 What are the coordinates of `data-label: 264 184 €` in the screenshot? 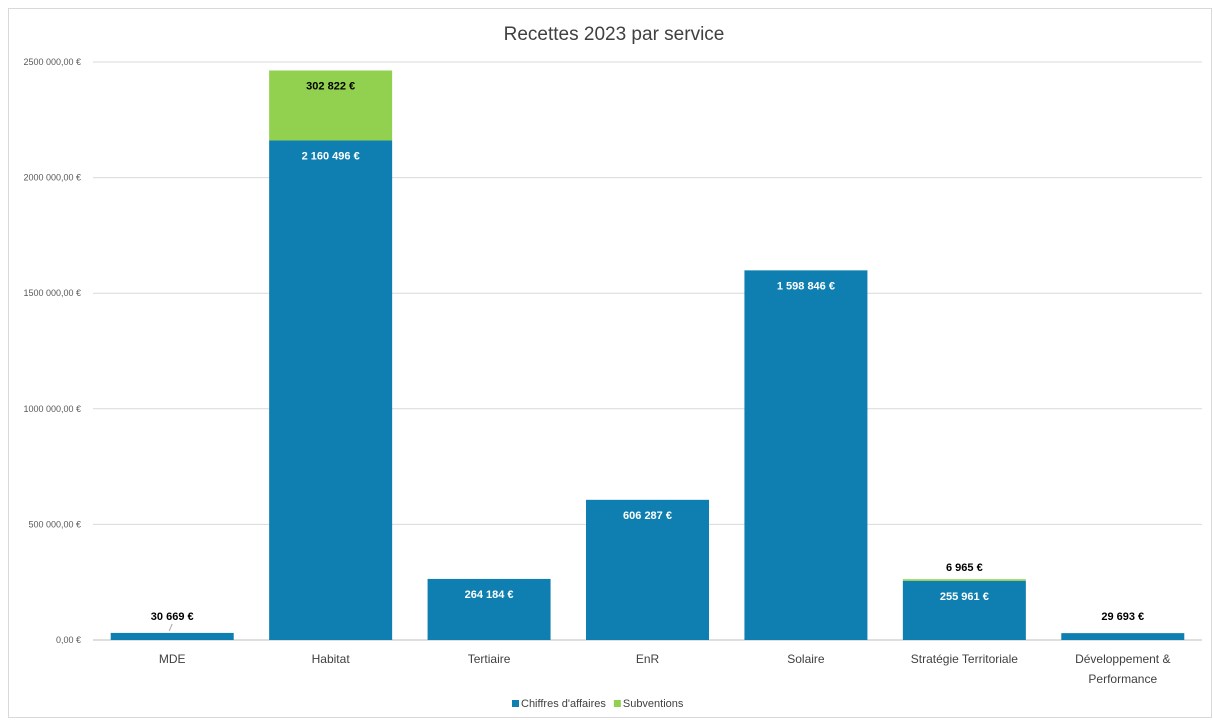 It's located at (489, 595).